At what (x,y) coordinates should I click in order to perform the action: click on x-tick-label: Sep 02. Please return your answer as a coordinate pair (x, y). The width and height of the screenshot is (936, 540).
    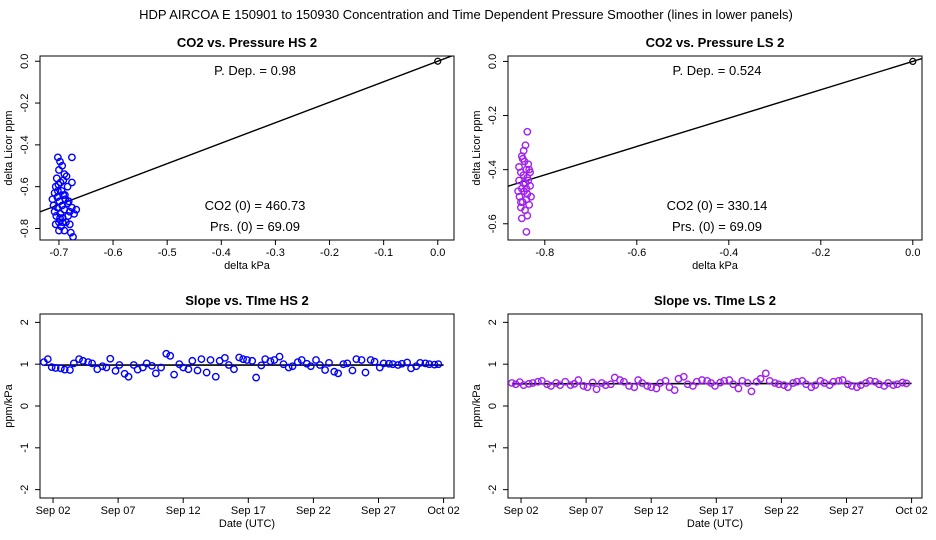
    Looking at the image, I should click on (521, 511).